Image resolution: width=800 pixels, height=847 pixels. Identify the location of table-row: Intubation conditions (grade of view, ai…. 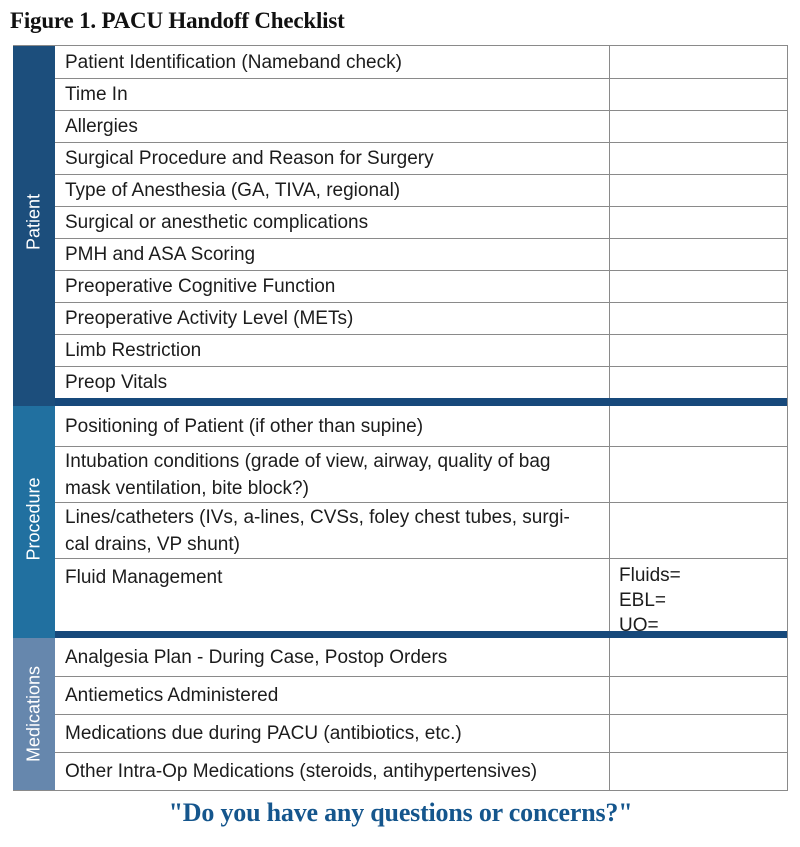
(421, 474).